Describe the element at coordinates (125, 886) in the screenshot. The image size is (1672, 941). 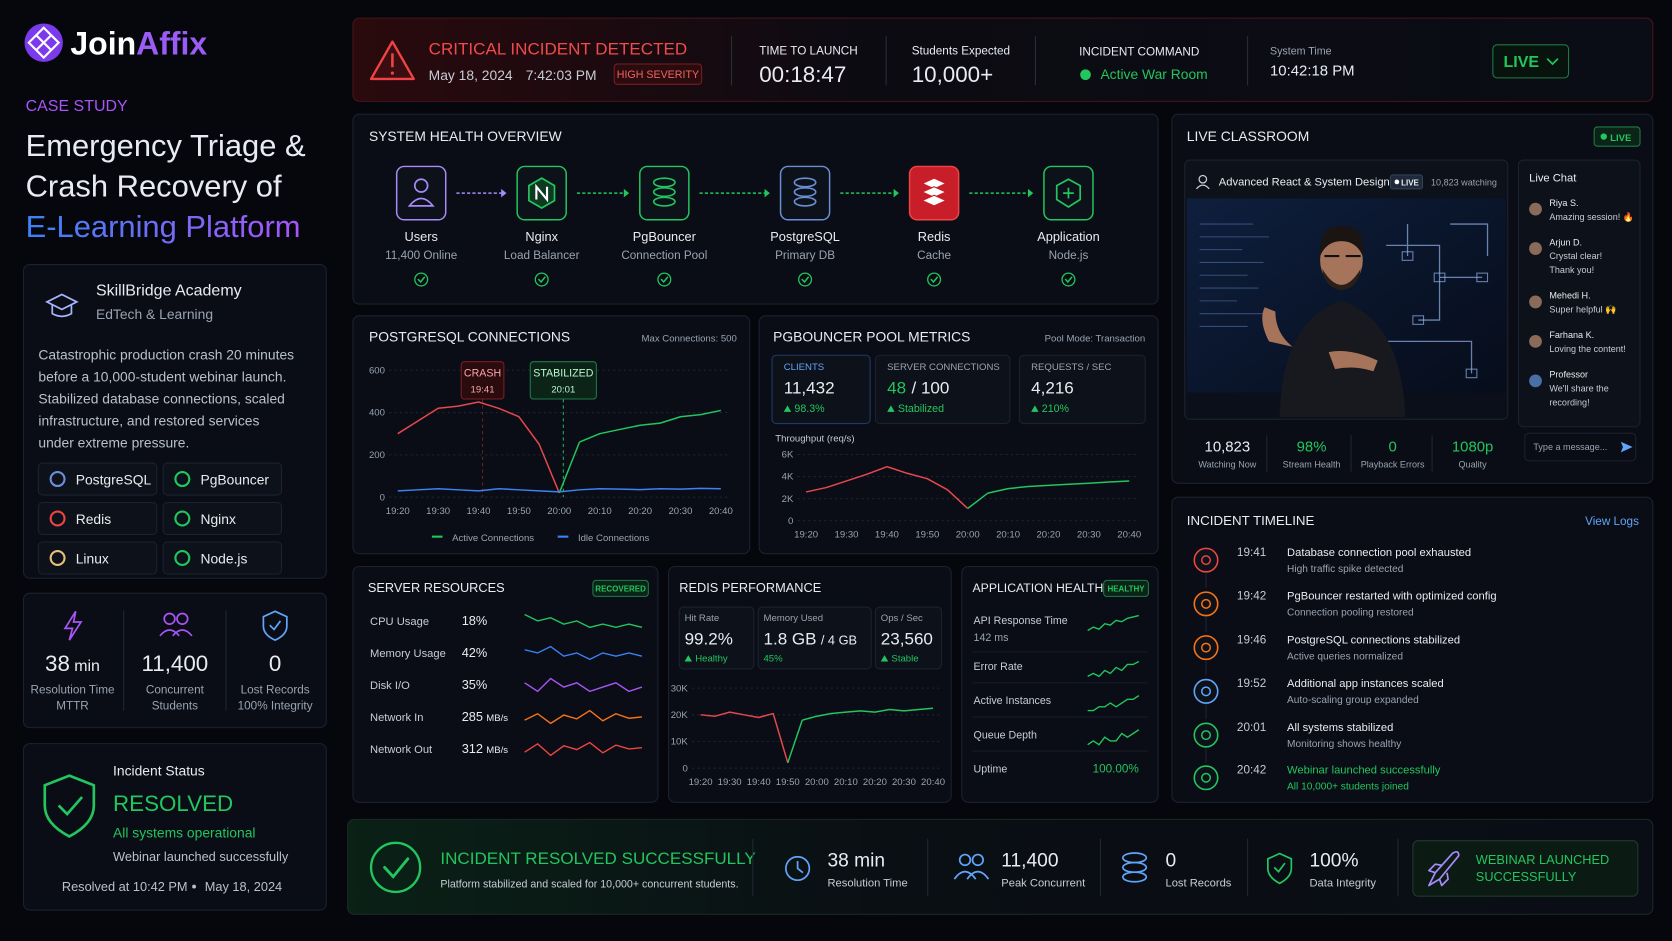
I see `status-resolved: Resolved at 10:42 PM` at that location.